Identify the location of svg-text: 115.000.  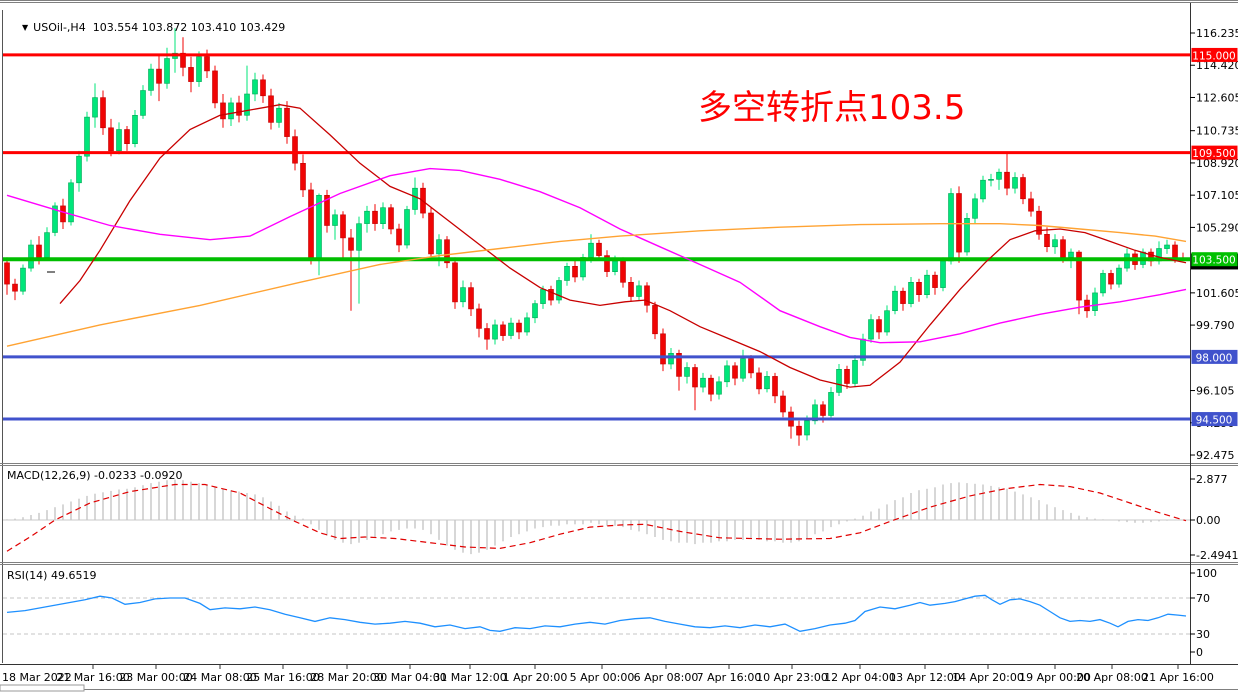
(1213, 56).